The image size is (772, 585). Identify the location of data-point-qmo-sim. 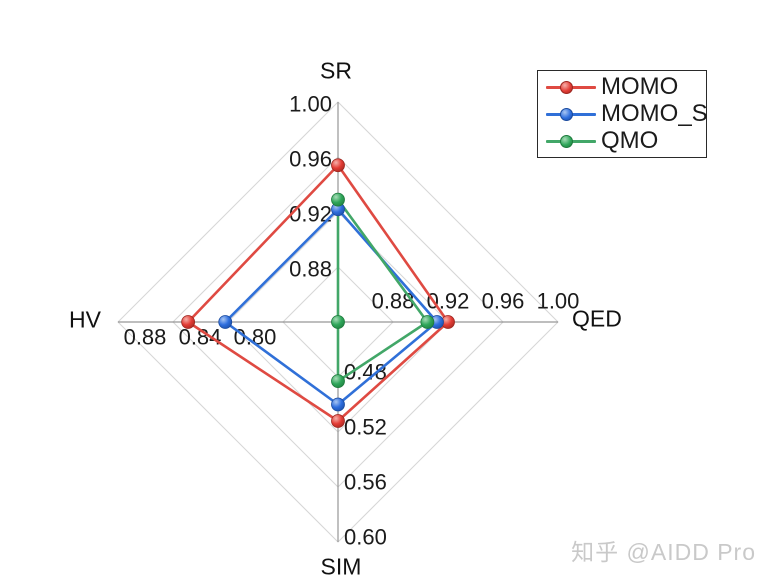
(338, 381).